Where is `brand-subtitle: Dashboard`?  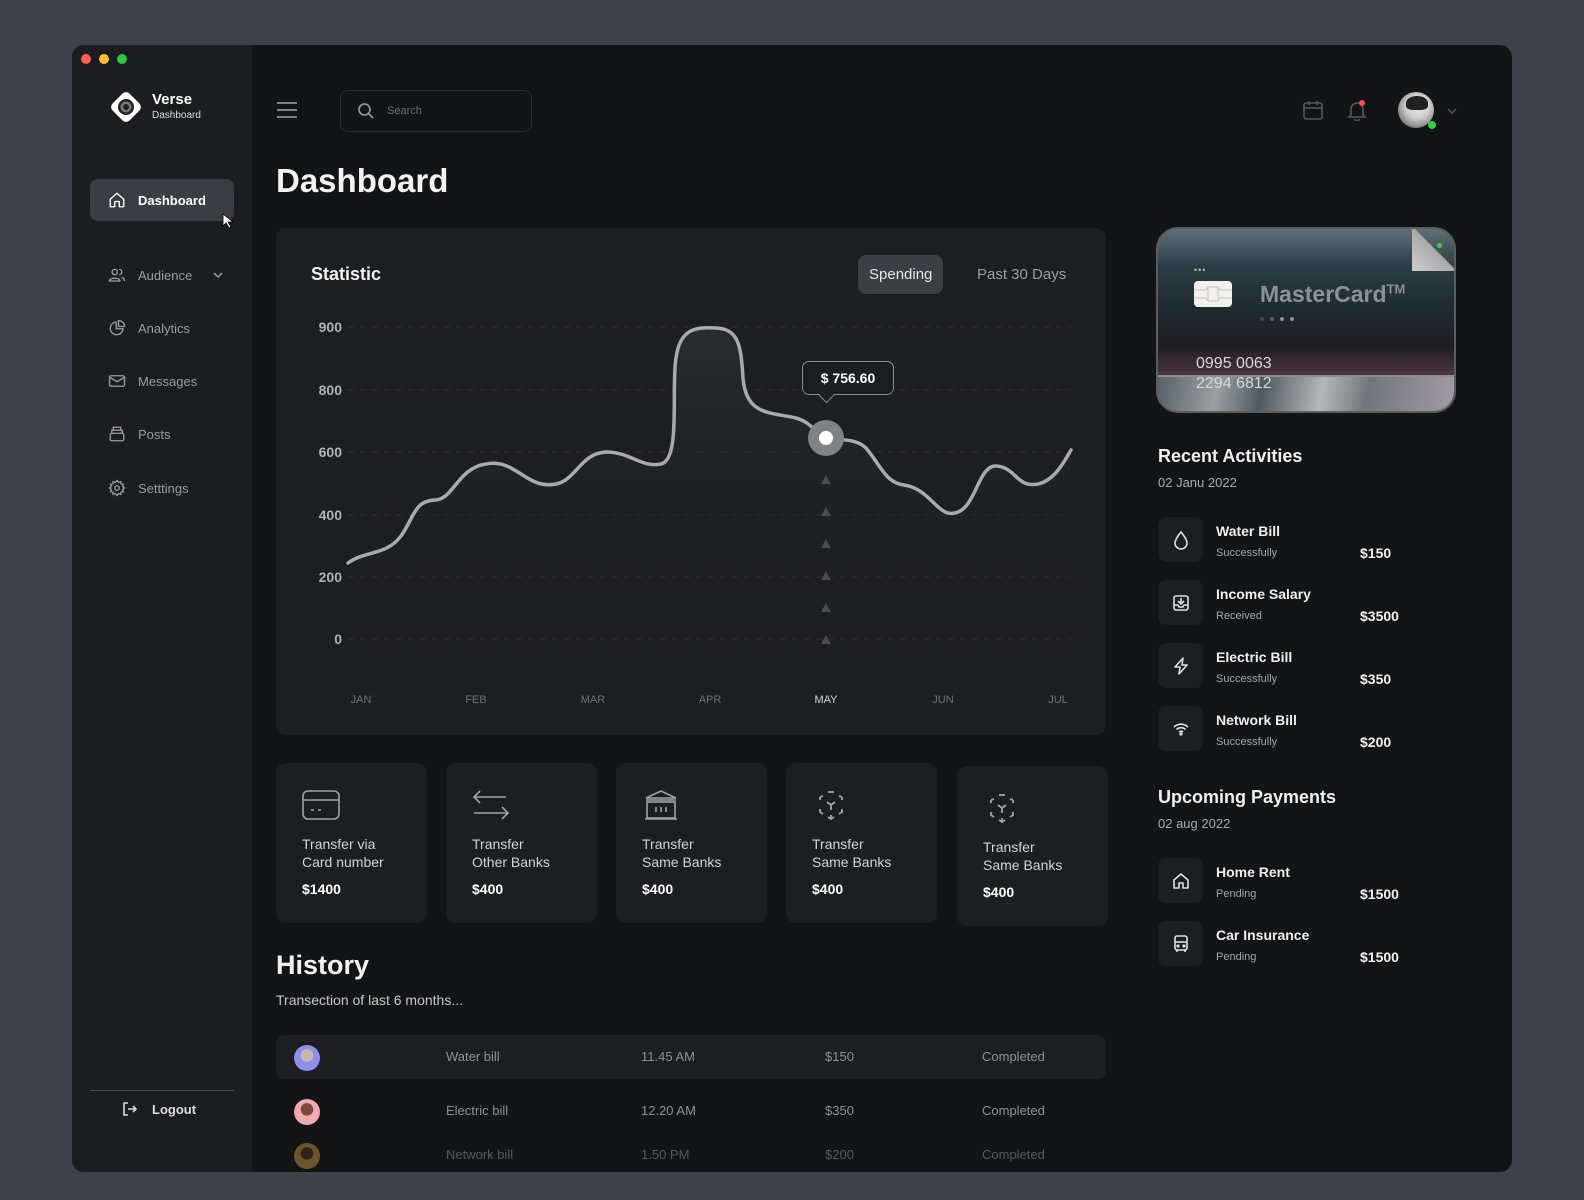 brand-subtitle: Dashboard is located at coordinates (176, 115).